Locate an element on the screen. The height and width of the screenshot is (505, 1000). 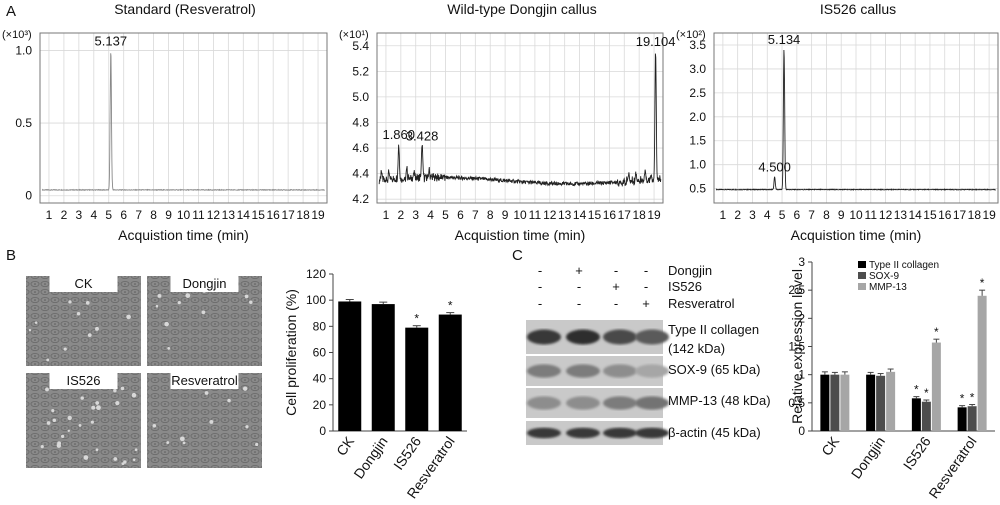
y-tick-label: 1.0 is located at coordinates (697, 165).